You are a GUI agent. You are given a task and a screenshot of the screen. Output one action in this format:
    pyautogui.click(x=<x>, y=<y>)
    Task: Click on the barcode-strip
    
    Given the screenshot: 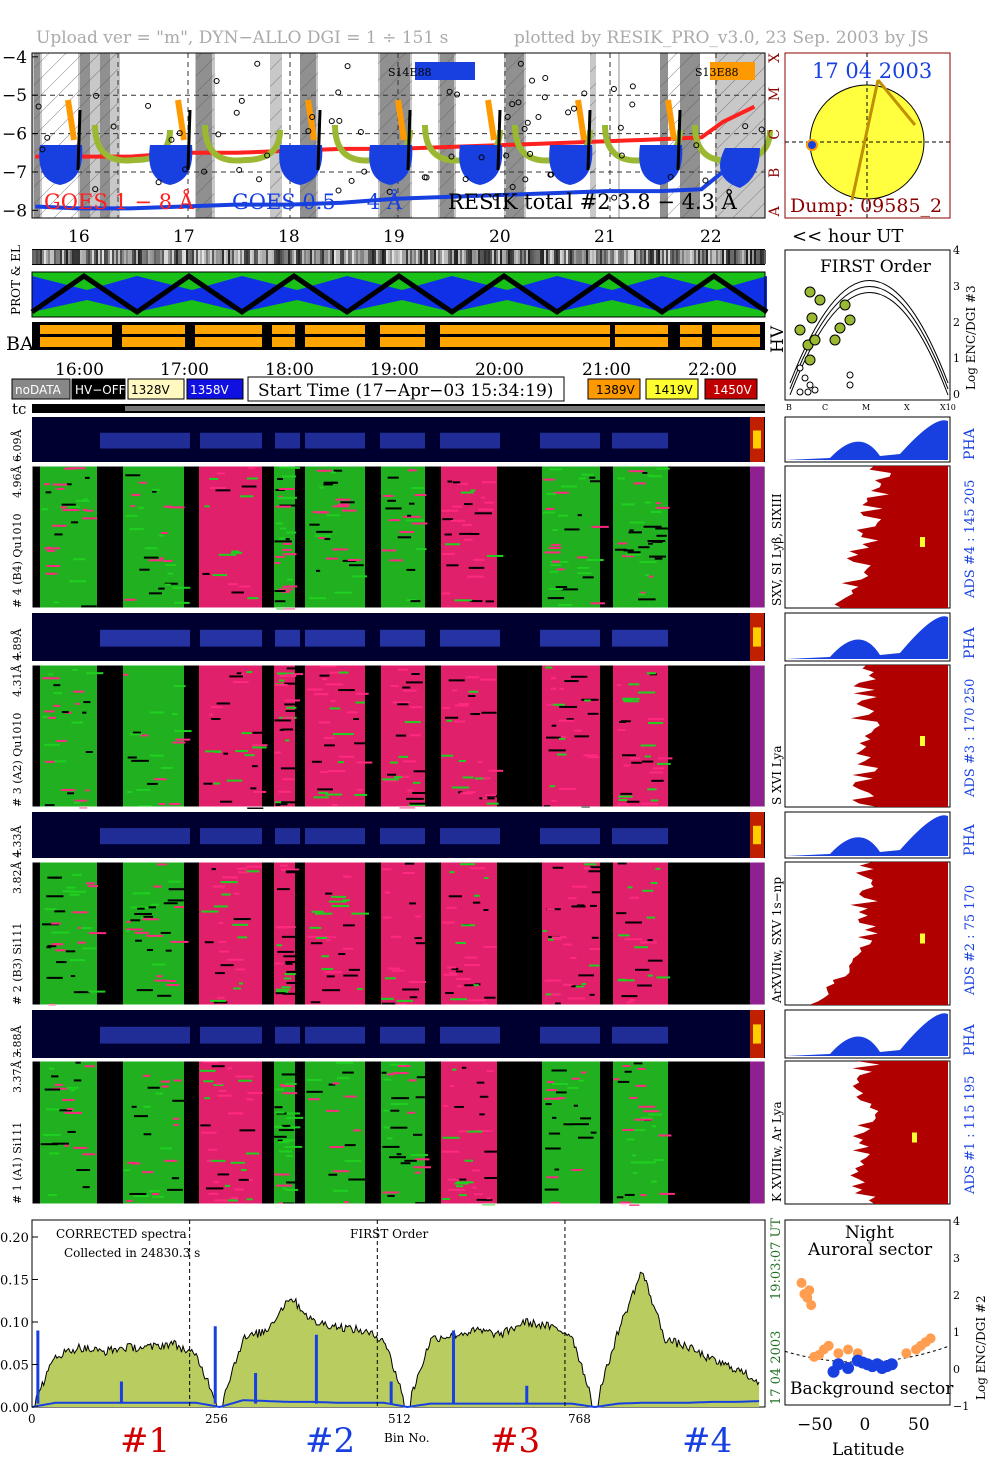 What is the action you would take?
    pyautogui.click(x=399, y=257)
    